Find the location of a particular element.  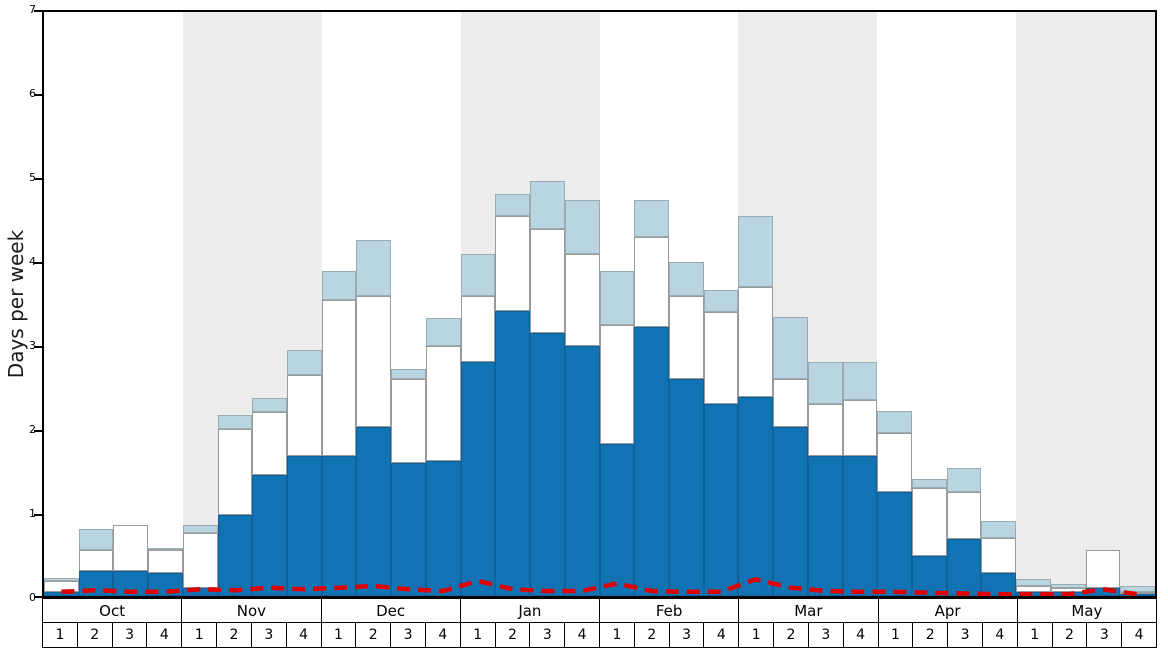

y-tick-label: 5 is located at coordinates (32, 177).